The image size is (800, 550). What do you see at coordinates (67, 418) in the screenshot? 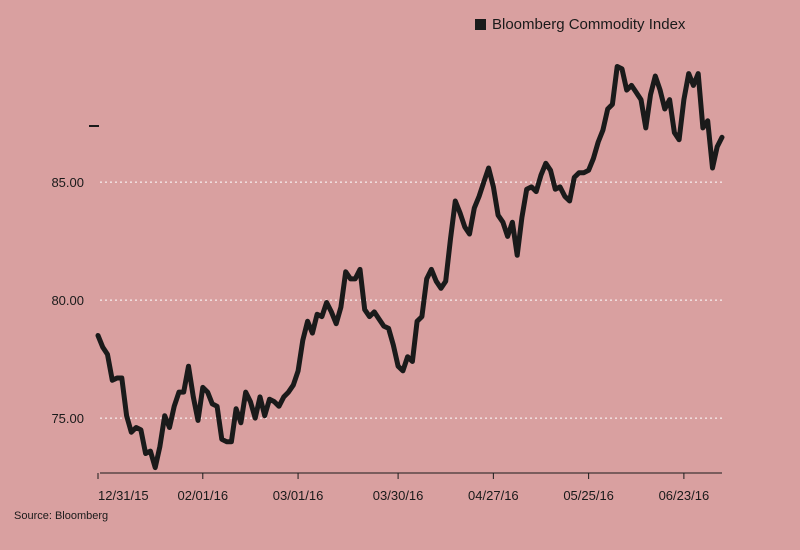
I see `y-tick-label: 75.00` at bounding box center [67, 418].